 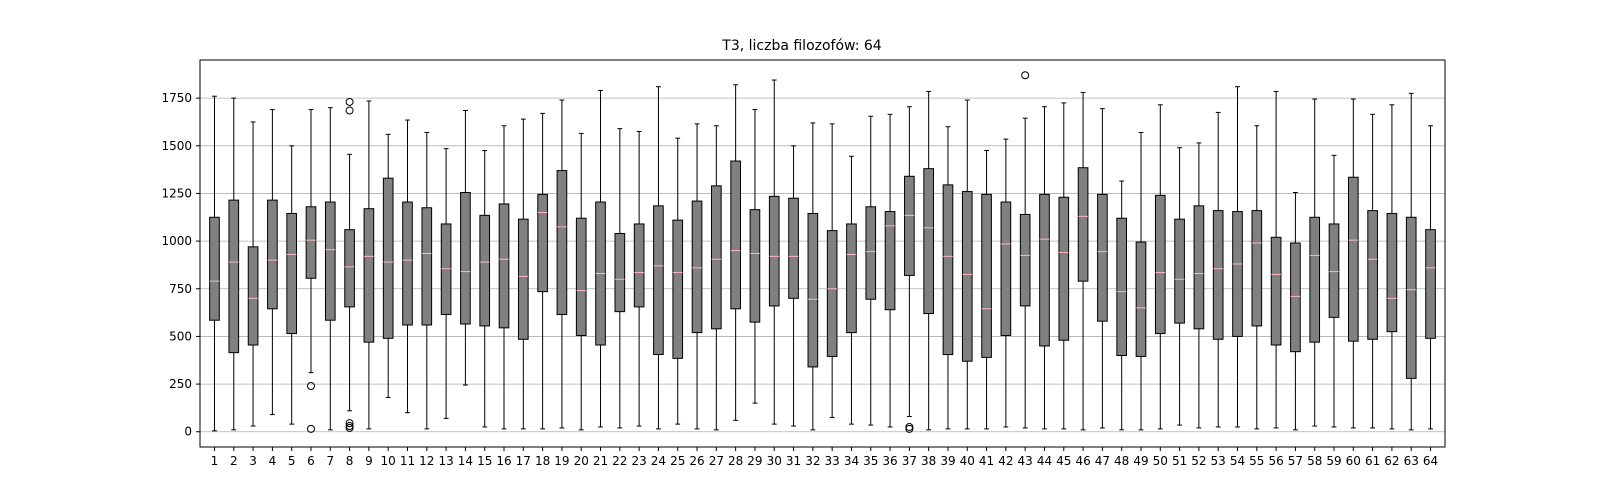 I want to click on y-tick-label: 1000, so click(x=176, y=241).